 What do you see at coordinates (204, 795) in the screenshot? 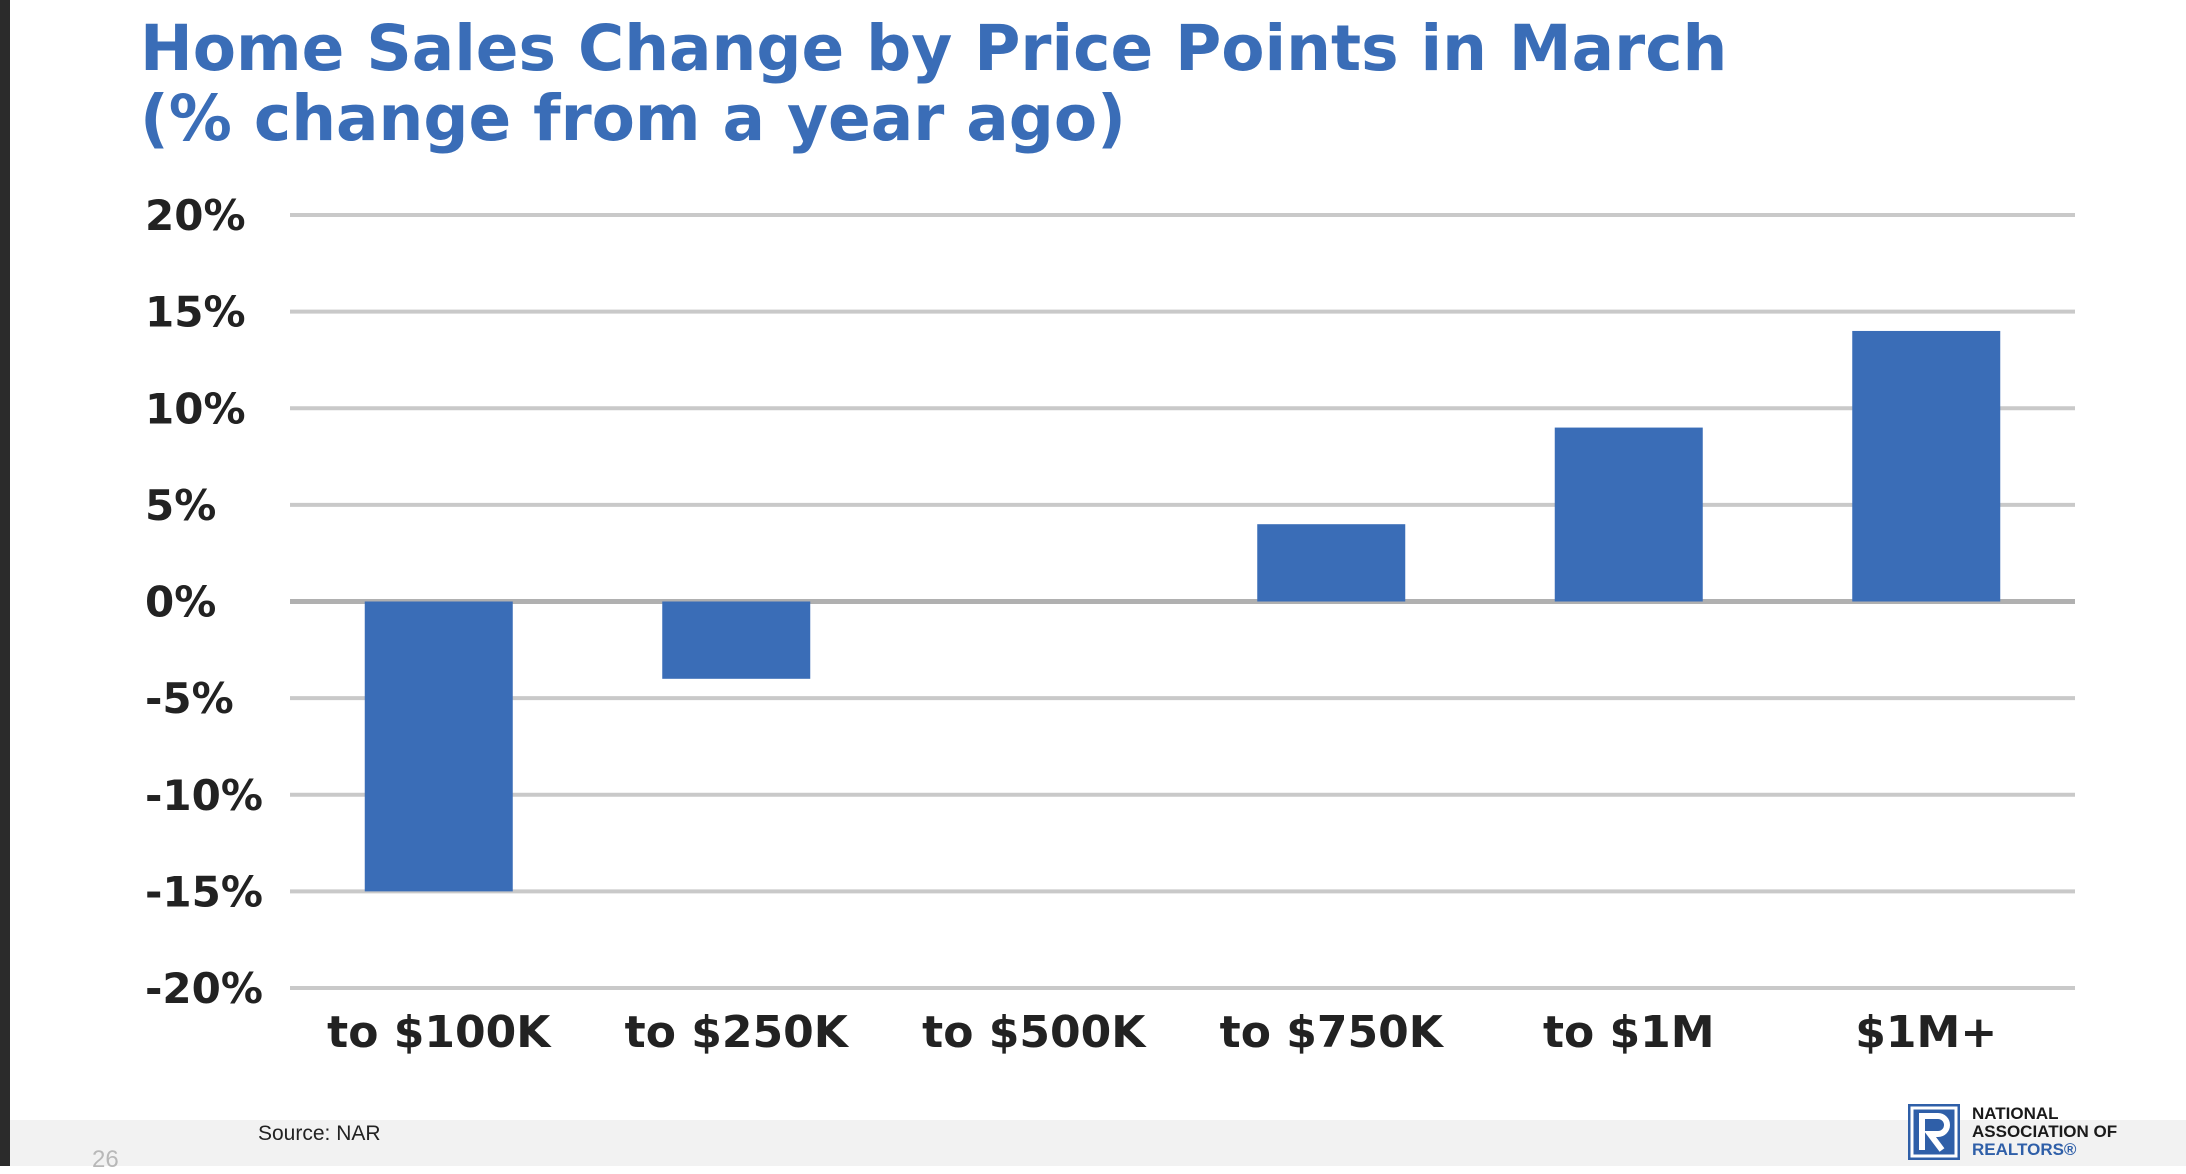
I see `y-tick-label: -10%` at bounding box center [204, 795].